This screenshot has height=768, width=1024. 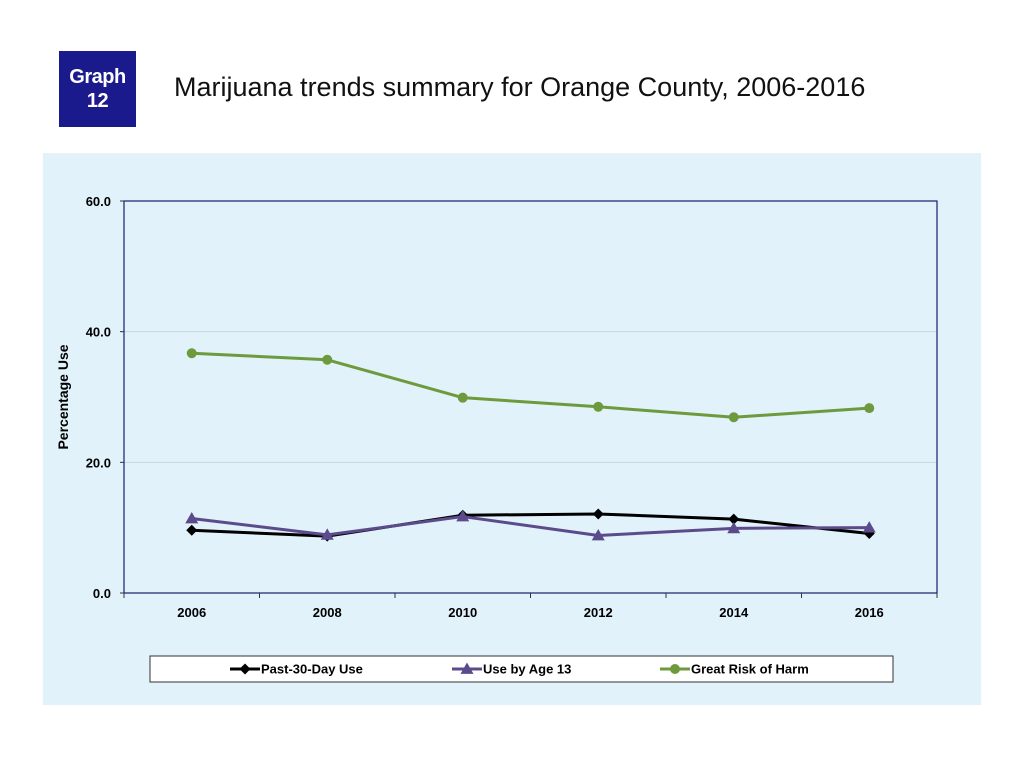 What do you see at coordinates (245, 669) in the screenshot?
I see `legend-marker-past-30-day-use` at bounding box center [245, 669].